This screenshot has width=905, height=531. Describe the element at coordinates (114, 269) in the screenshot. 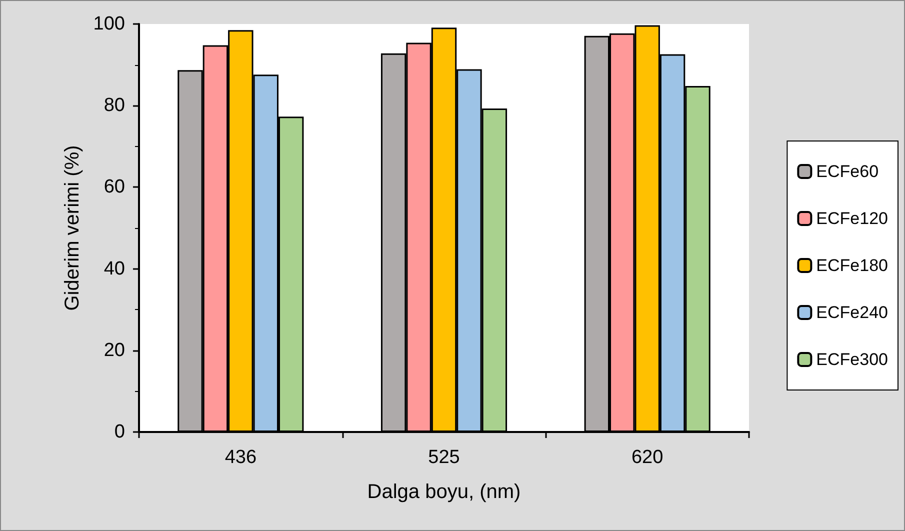

I see `y-tick-label: 40` at that location.